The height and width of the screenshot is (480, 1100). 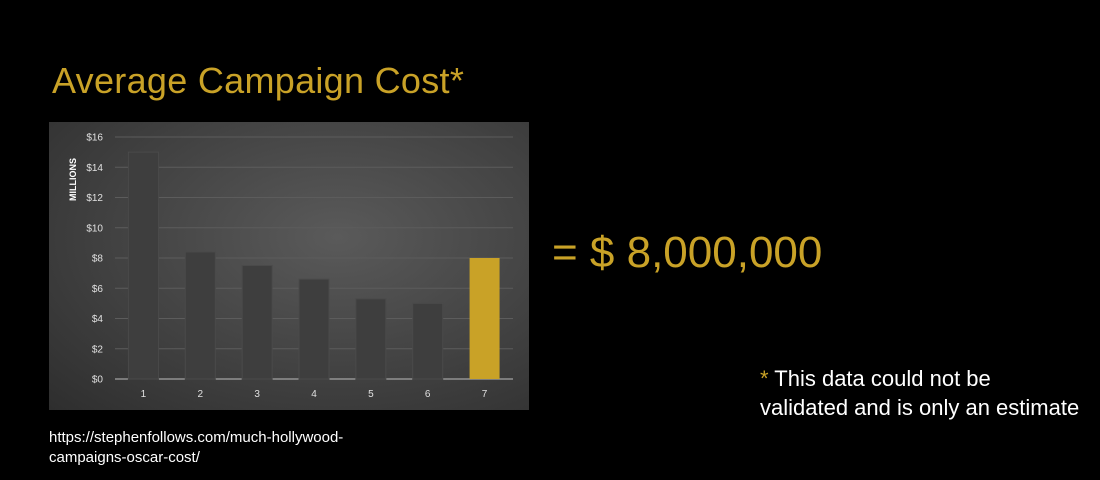 I want to click on x-tick-label: 3, so click(x=257, y=394).